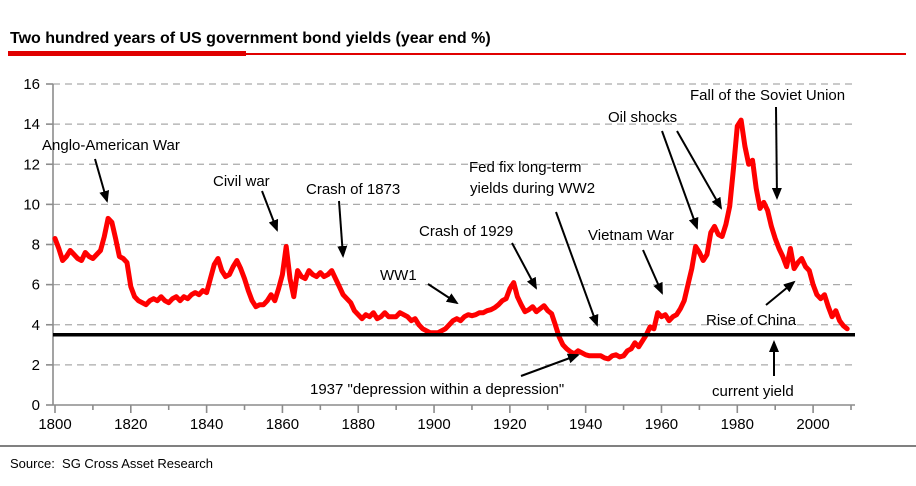 The height and width of the screenshot is (486, 916). What do you see at coordinates (652, 272) in the screenshot?
I see `arrow-vietnam-war` at bounding box center [652, 272].